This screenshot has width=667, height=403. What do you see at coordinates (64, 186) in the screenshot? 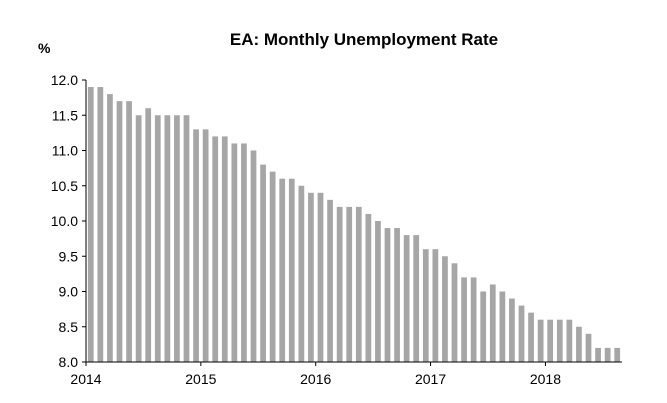
I see `y-tick-label: 10.5` at bounding box center [64, 186].